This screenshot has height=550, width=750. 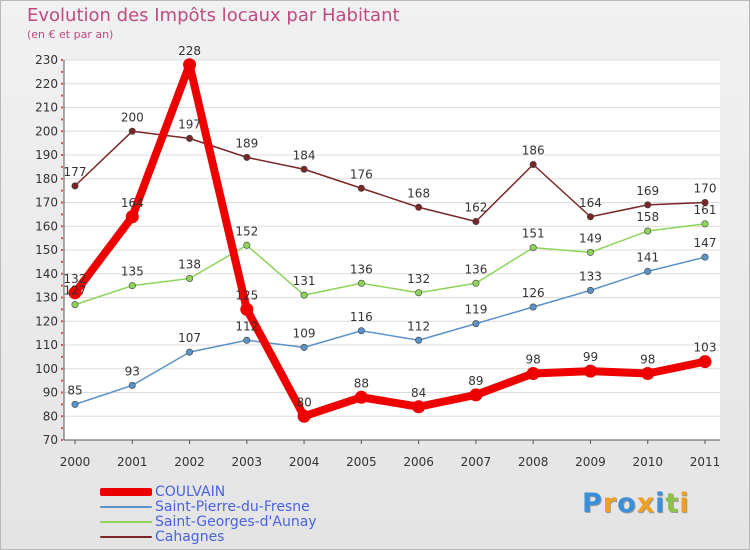 I want to click on data-label: 162, so click(x=475, y=208).